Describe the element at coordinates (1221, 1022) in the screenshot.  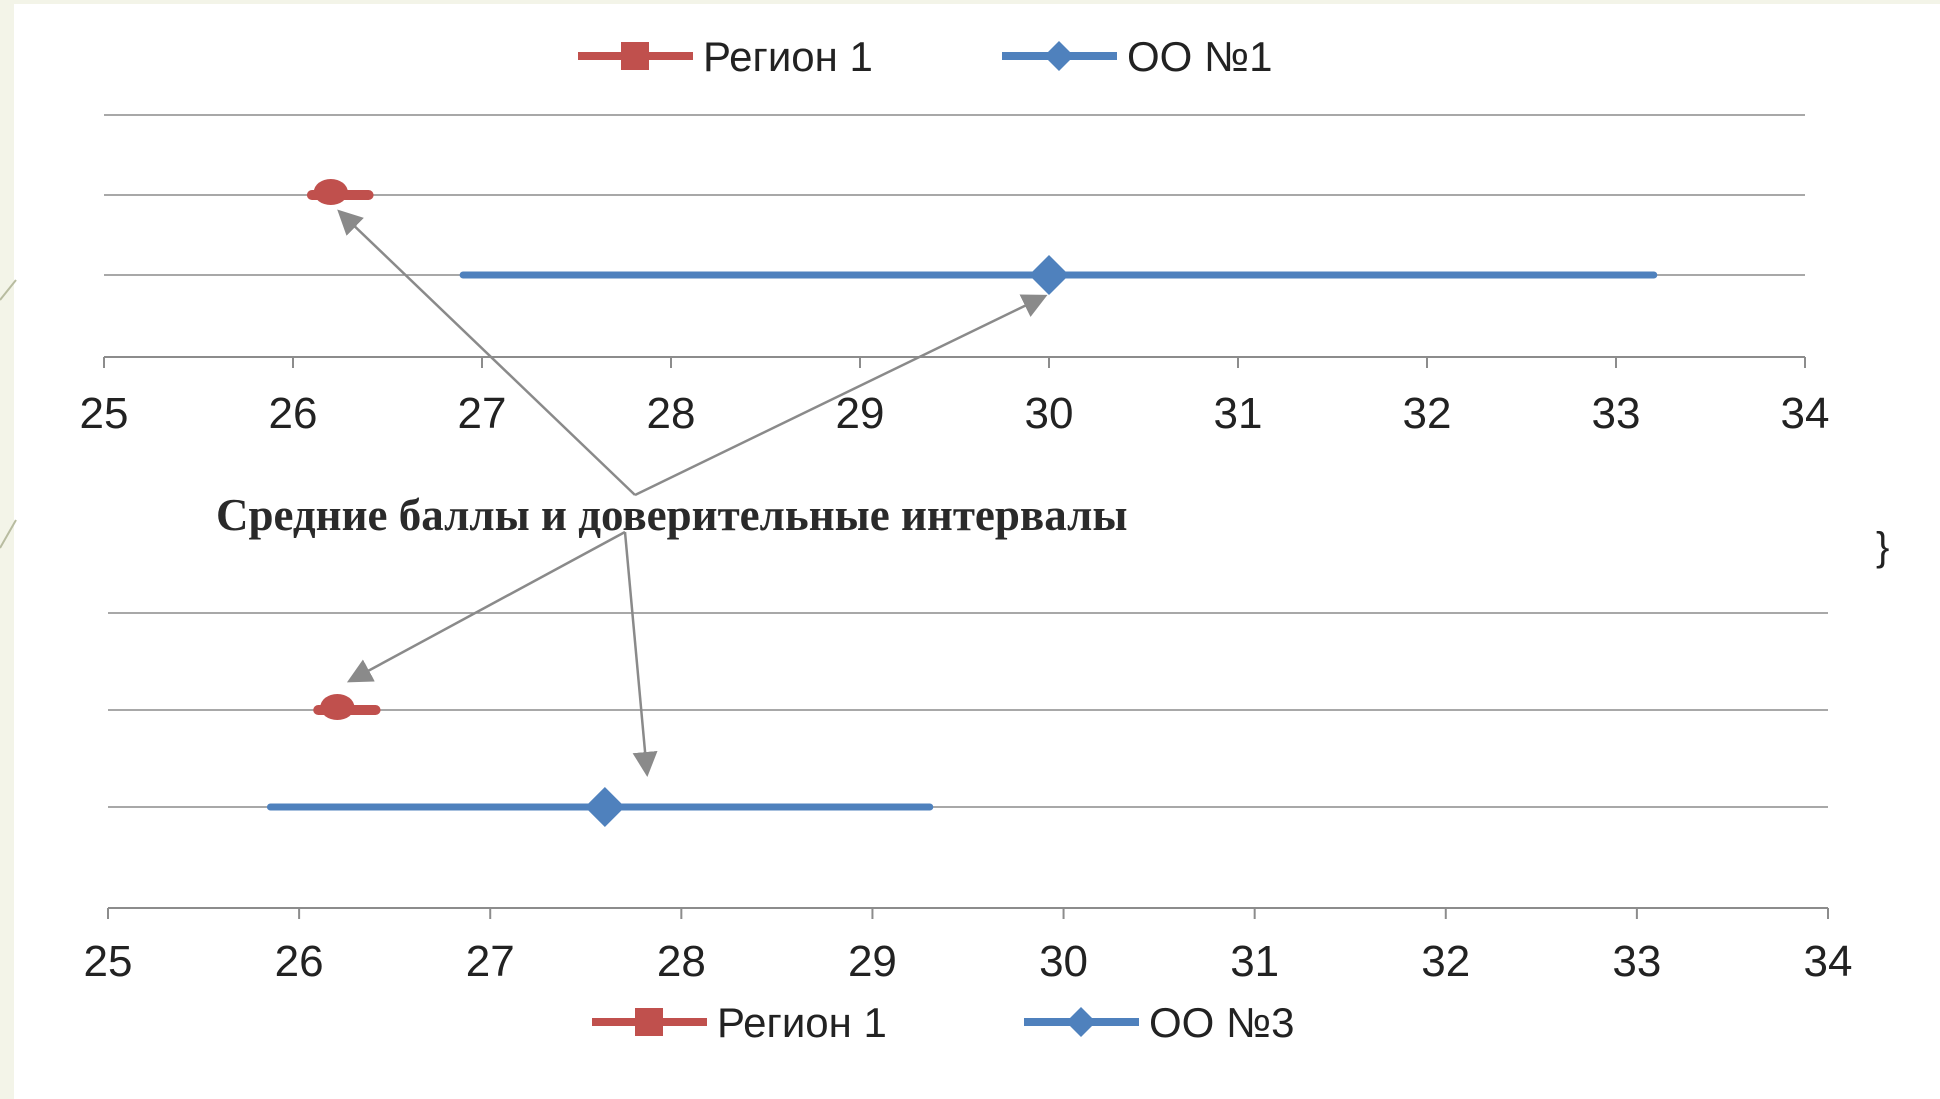
I see `legend-label-2: ОО №3` at that location.